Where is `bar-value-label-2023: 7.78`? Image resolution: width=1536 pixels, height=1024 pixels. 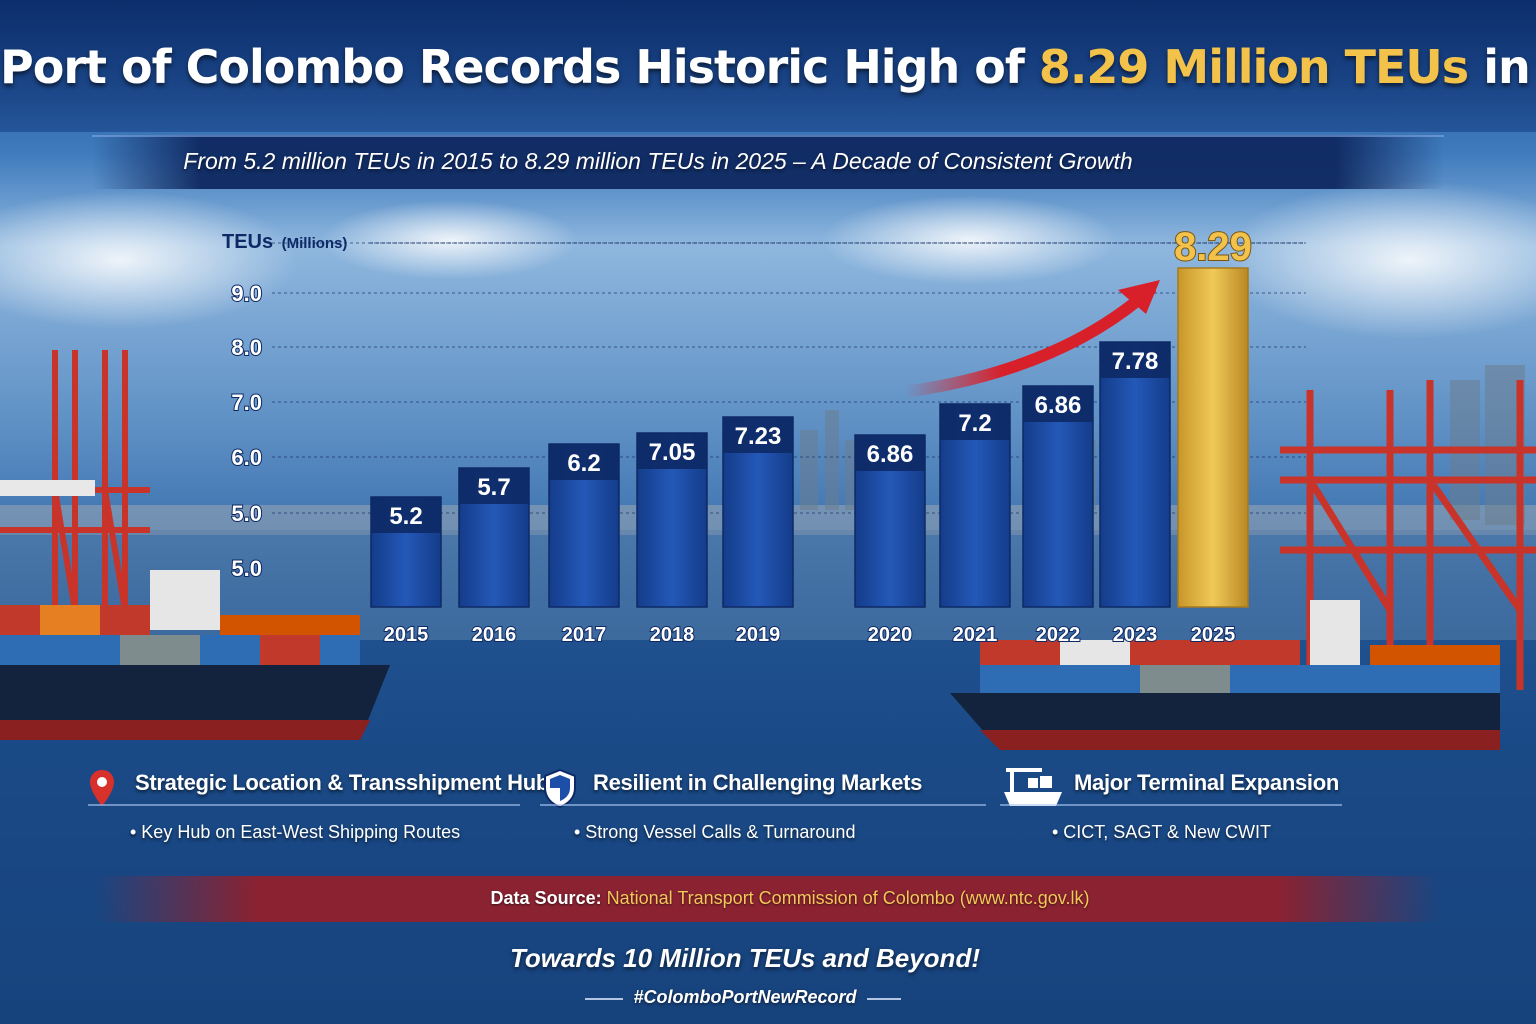
bar-value-label-2023: 7.78 is located at coordinates (1135, 361).